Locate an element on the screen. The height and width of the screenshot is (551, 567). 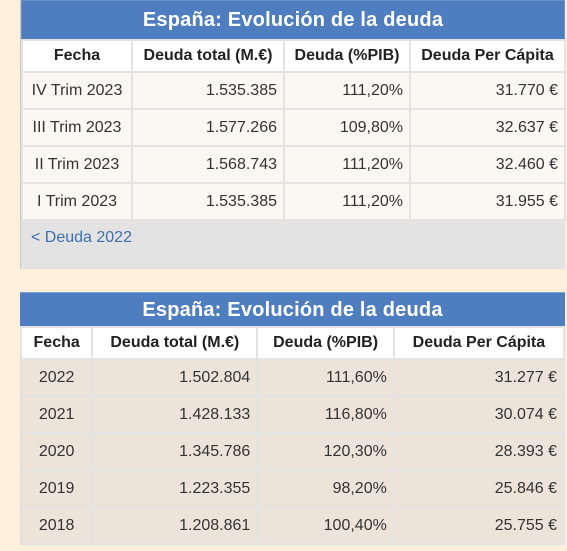
cell-fecha: IV Trim 2023 is located at coordinates (77, 90).